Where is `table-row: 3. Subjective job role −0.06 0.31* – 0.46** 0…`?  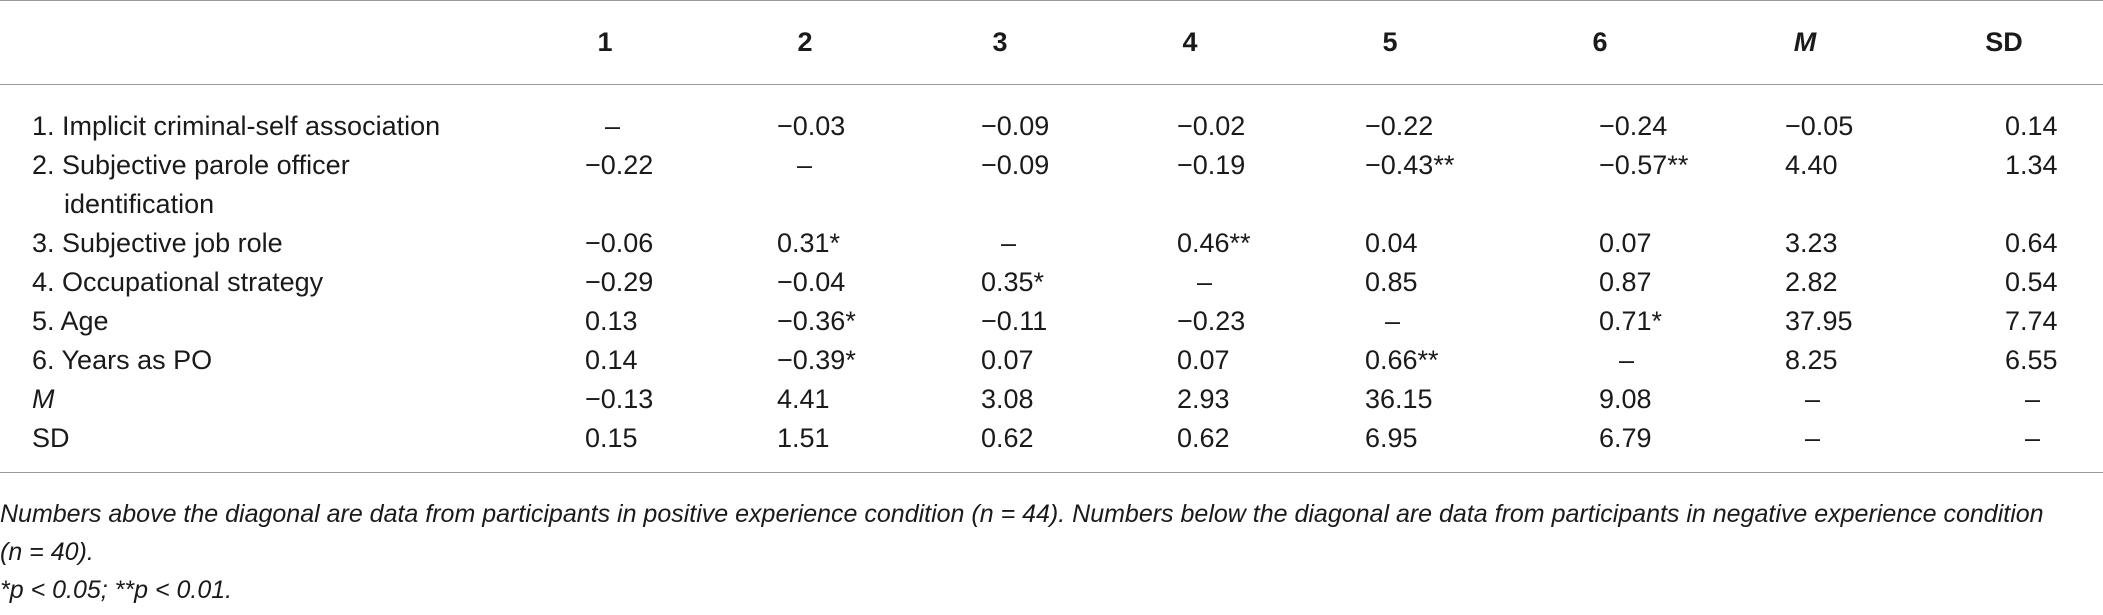 table-row: 3. Subjective job role −0.06 0.31* – 0.46** 0… is located at coordinates (1051, 243).